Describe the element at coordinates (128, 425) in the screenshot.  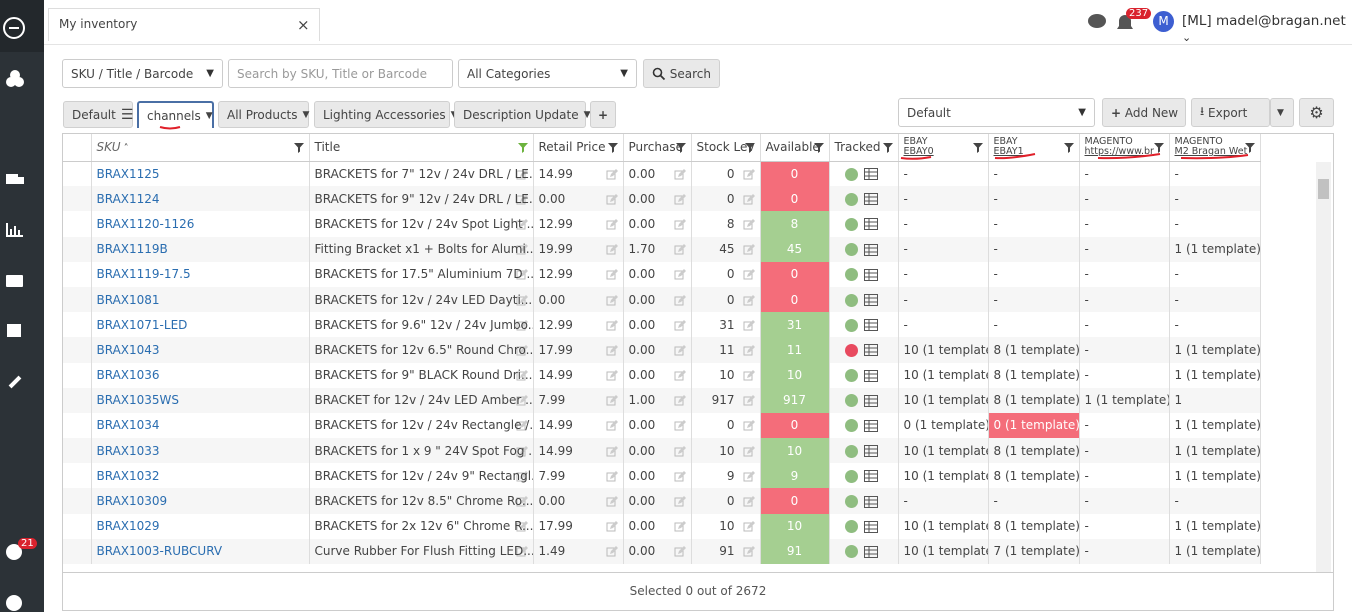
I see `sku-link: BRAX1034` at that location.